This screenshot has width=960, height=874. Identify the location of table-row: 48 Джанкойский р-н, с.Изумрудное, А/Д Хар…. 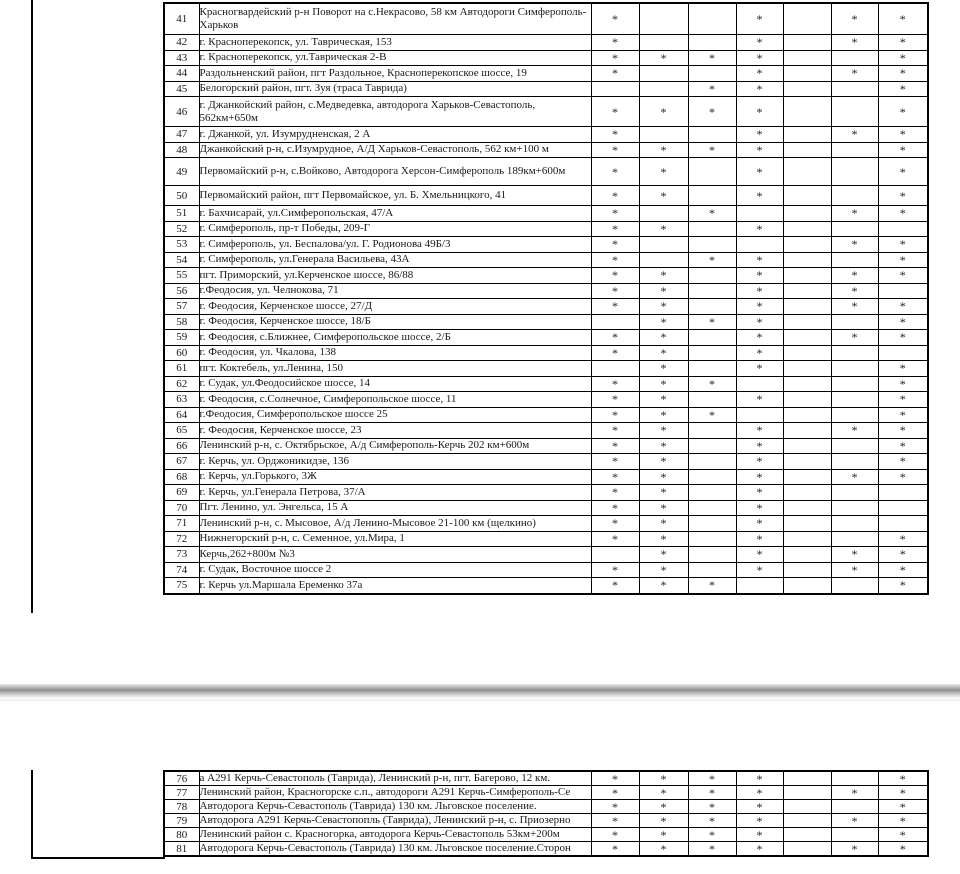
(546, 149).